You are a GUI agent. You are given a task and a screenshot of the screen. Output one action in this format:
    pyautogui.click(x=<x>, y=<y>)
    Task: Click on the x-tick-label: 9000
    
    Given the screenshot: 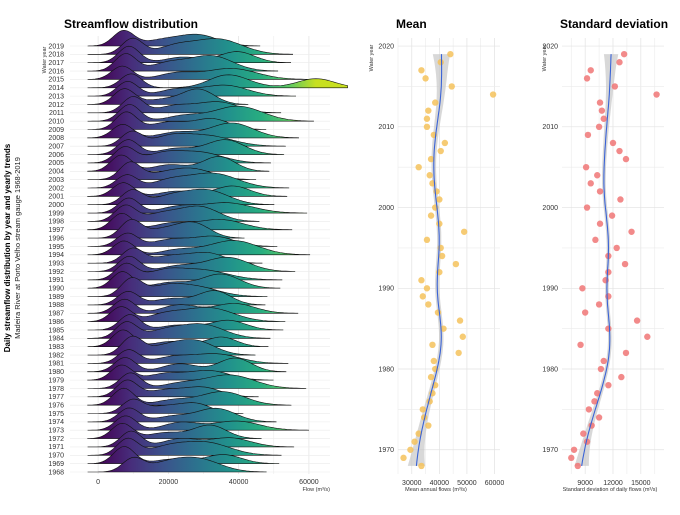 What is the action you would take?
    pyautogui.click(x=585, y=483)
    